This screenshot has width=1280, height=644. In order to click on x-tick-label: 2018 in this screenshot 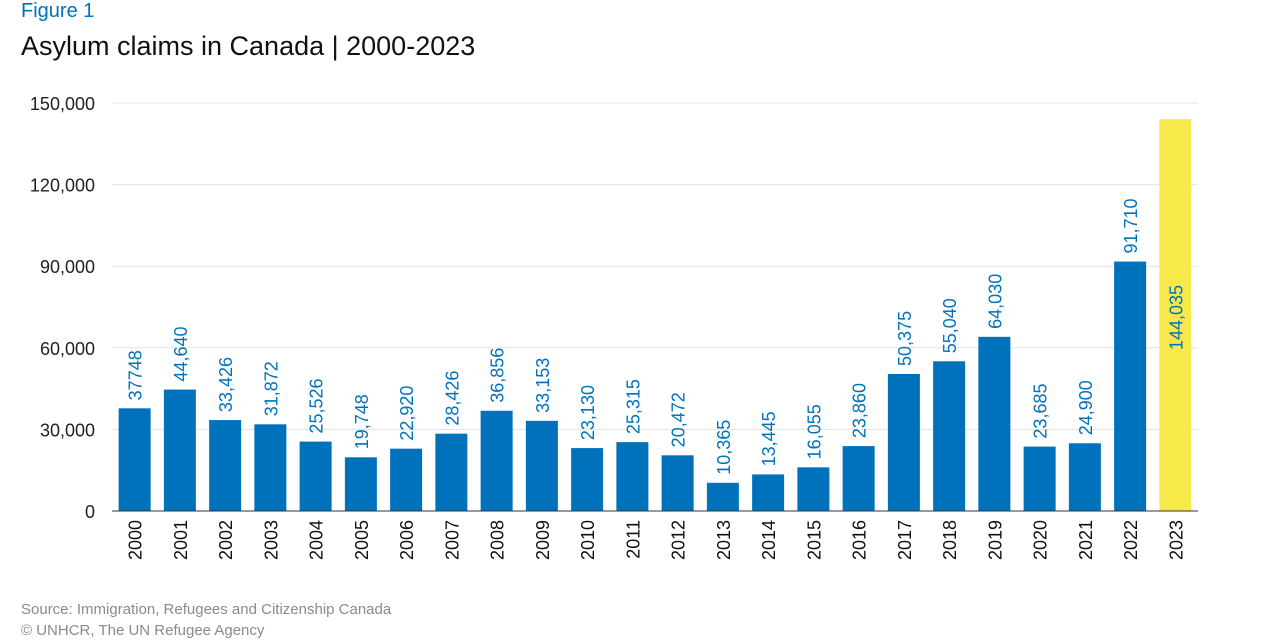, I will do `click(950, 540)`.